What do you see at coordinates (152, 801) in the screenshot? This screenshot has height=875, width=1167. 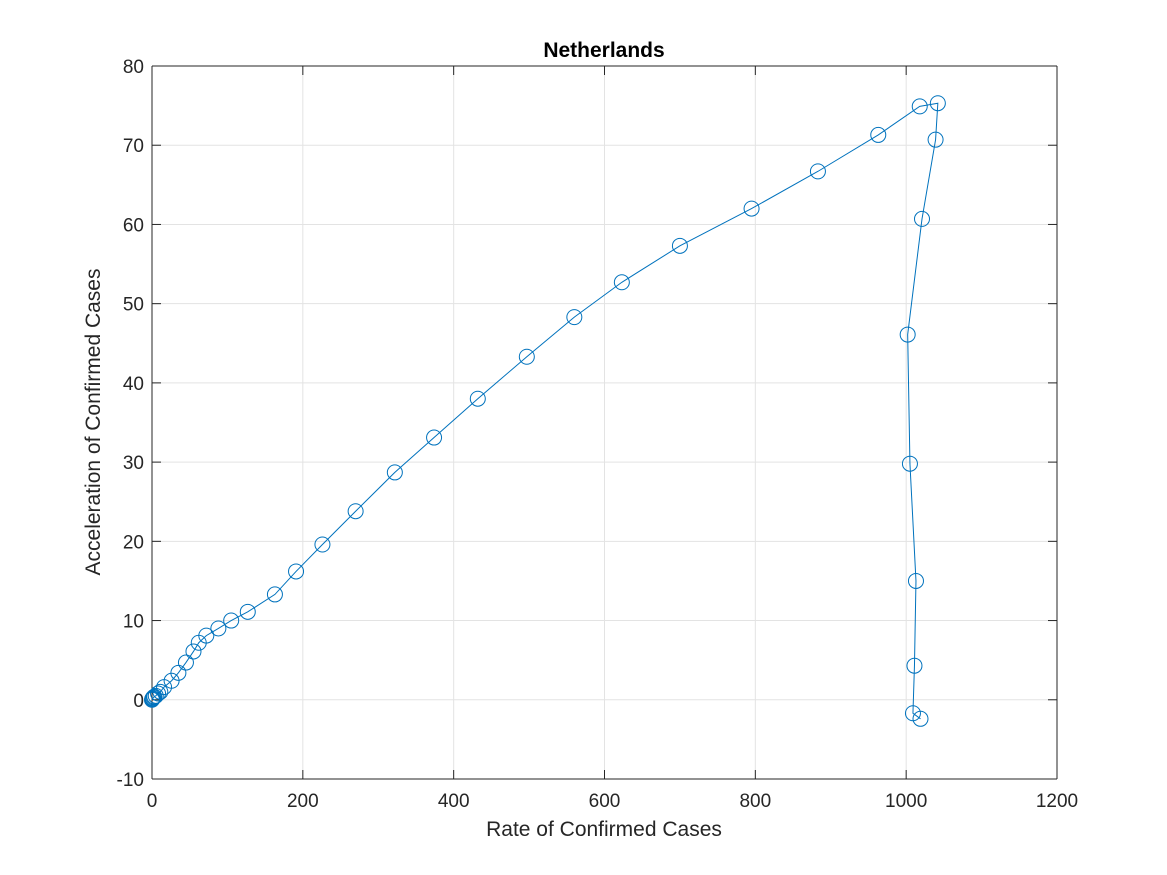 I see `x-tick-label: 0` at bounding box center [152, 801].